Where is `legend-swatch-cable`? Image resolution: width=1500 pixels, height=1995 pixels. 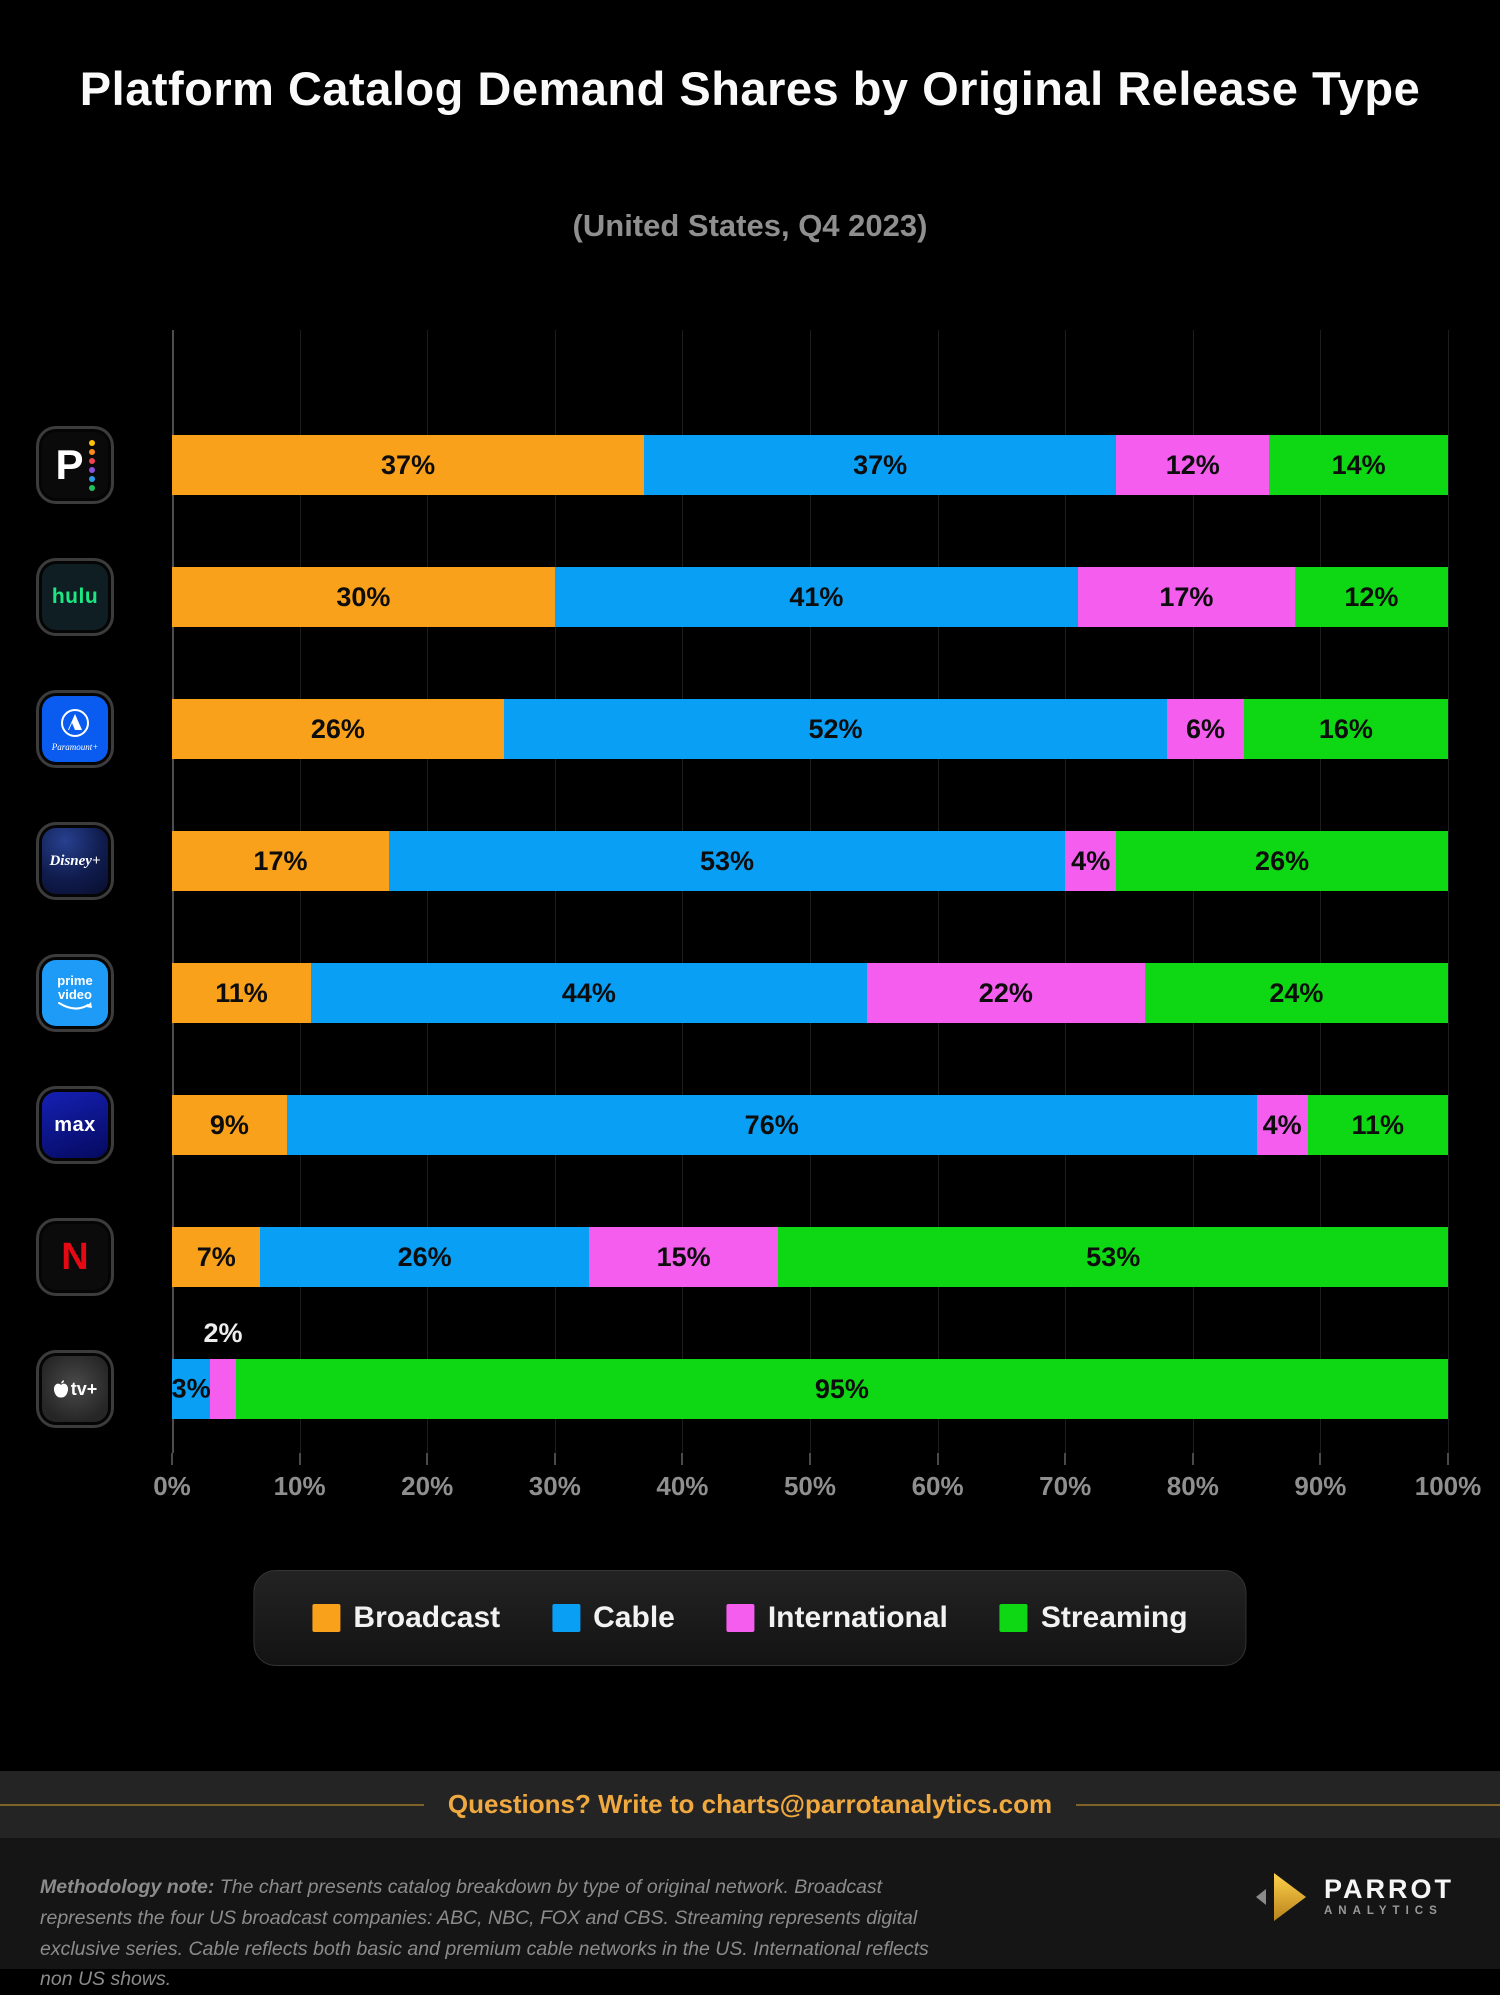 legend-swatch-cable is located at coordinates (566, 1618).